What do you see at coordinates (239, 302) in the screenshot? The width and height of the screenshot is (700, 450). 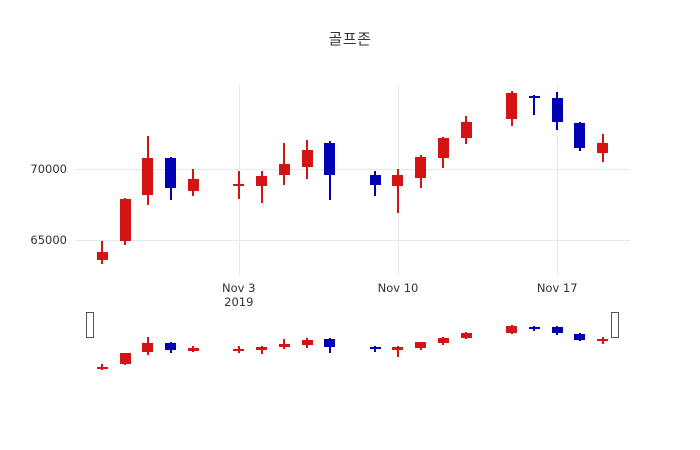 I see `x-axis-tick-year: 2019` at bounding box center [239, 302].